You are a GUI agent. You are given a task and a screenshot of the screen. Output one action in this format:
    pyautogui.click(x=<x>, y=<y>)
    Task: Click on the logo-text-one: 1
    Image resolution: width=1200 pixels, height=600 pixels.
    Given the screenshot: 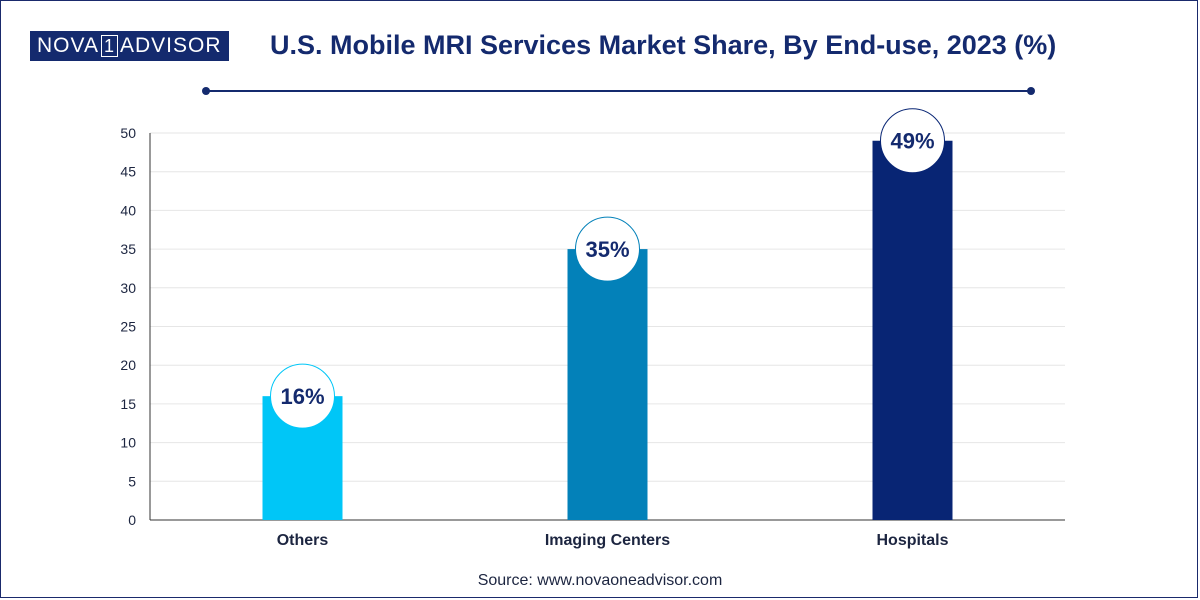 What is the action you would take?
    pyautogui.click(x=109, y=46)
    